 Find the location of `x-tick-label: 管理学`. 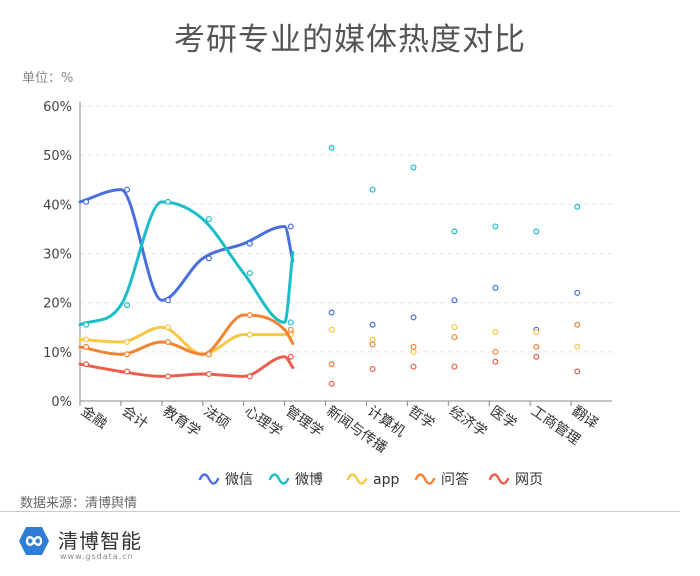

x-tick-label: 管理学 is located at coordinates (304, 421).